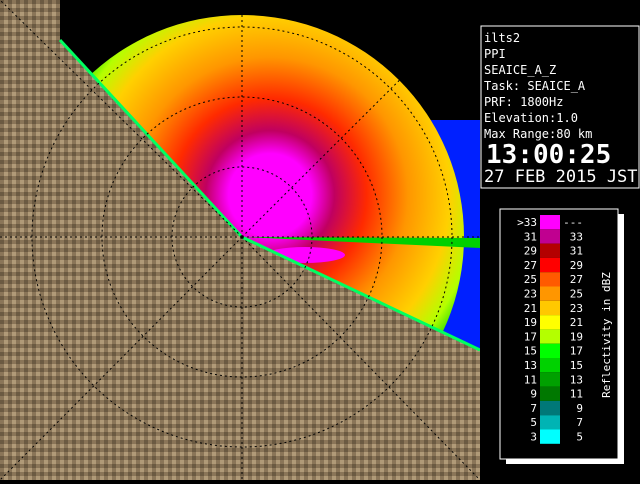  Describe the element at coordinates (576, 236) in the screenshot. I see `legend-high: 33` at that location.